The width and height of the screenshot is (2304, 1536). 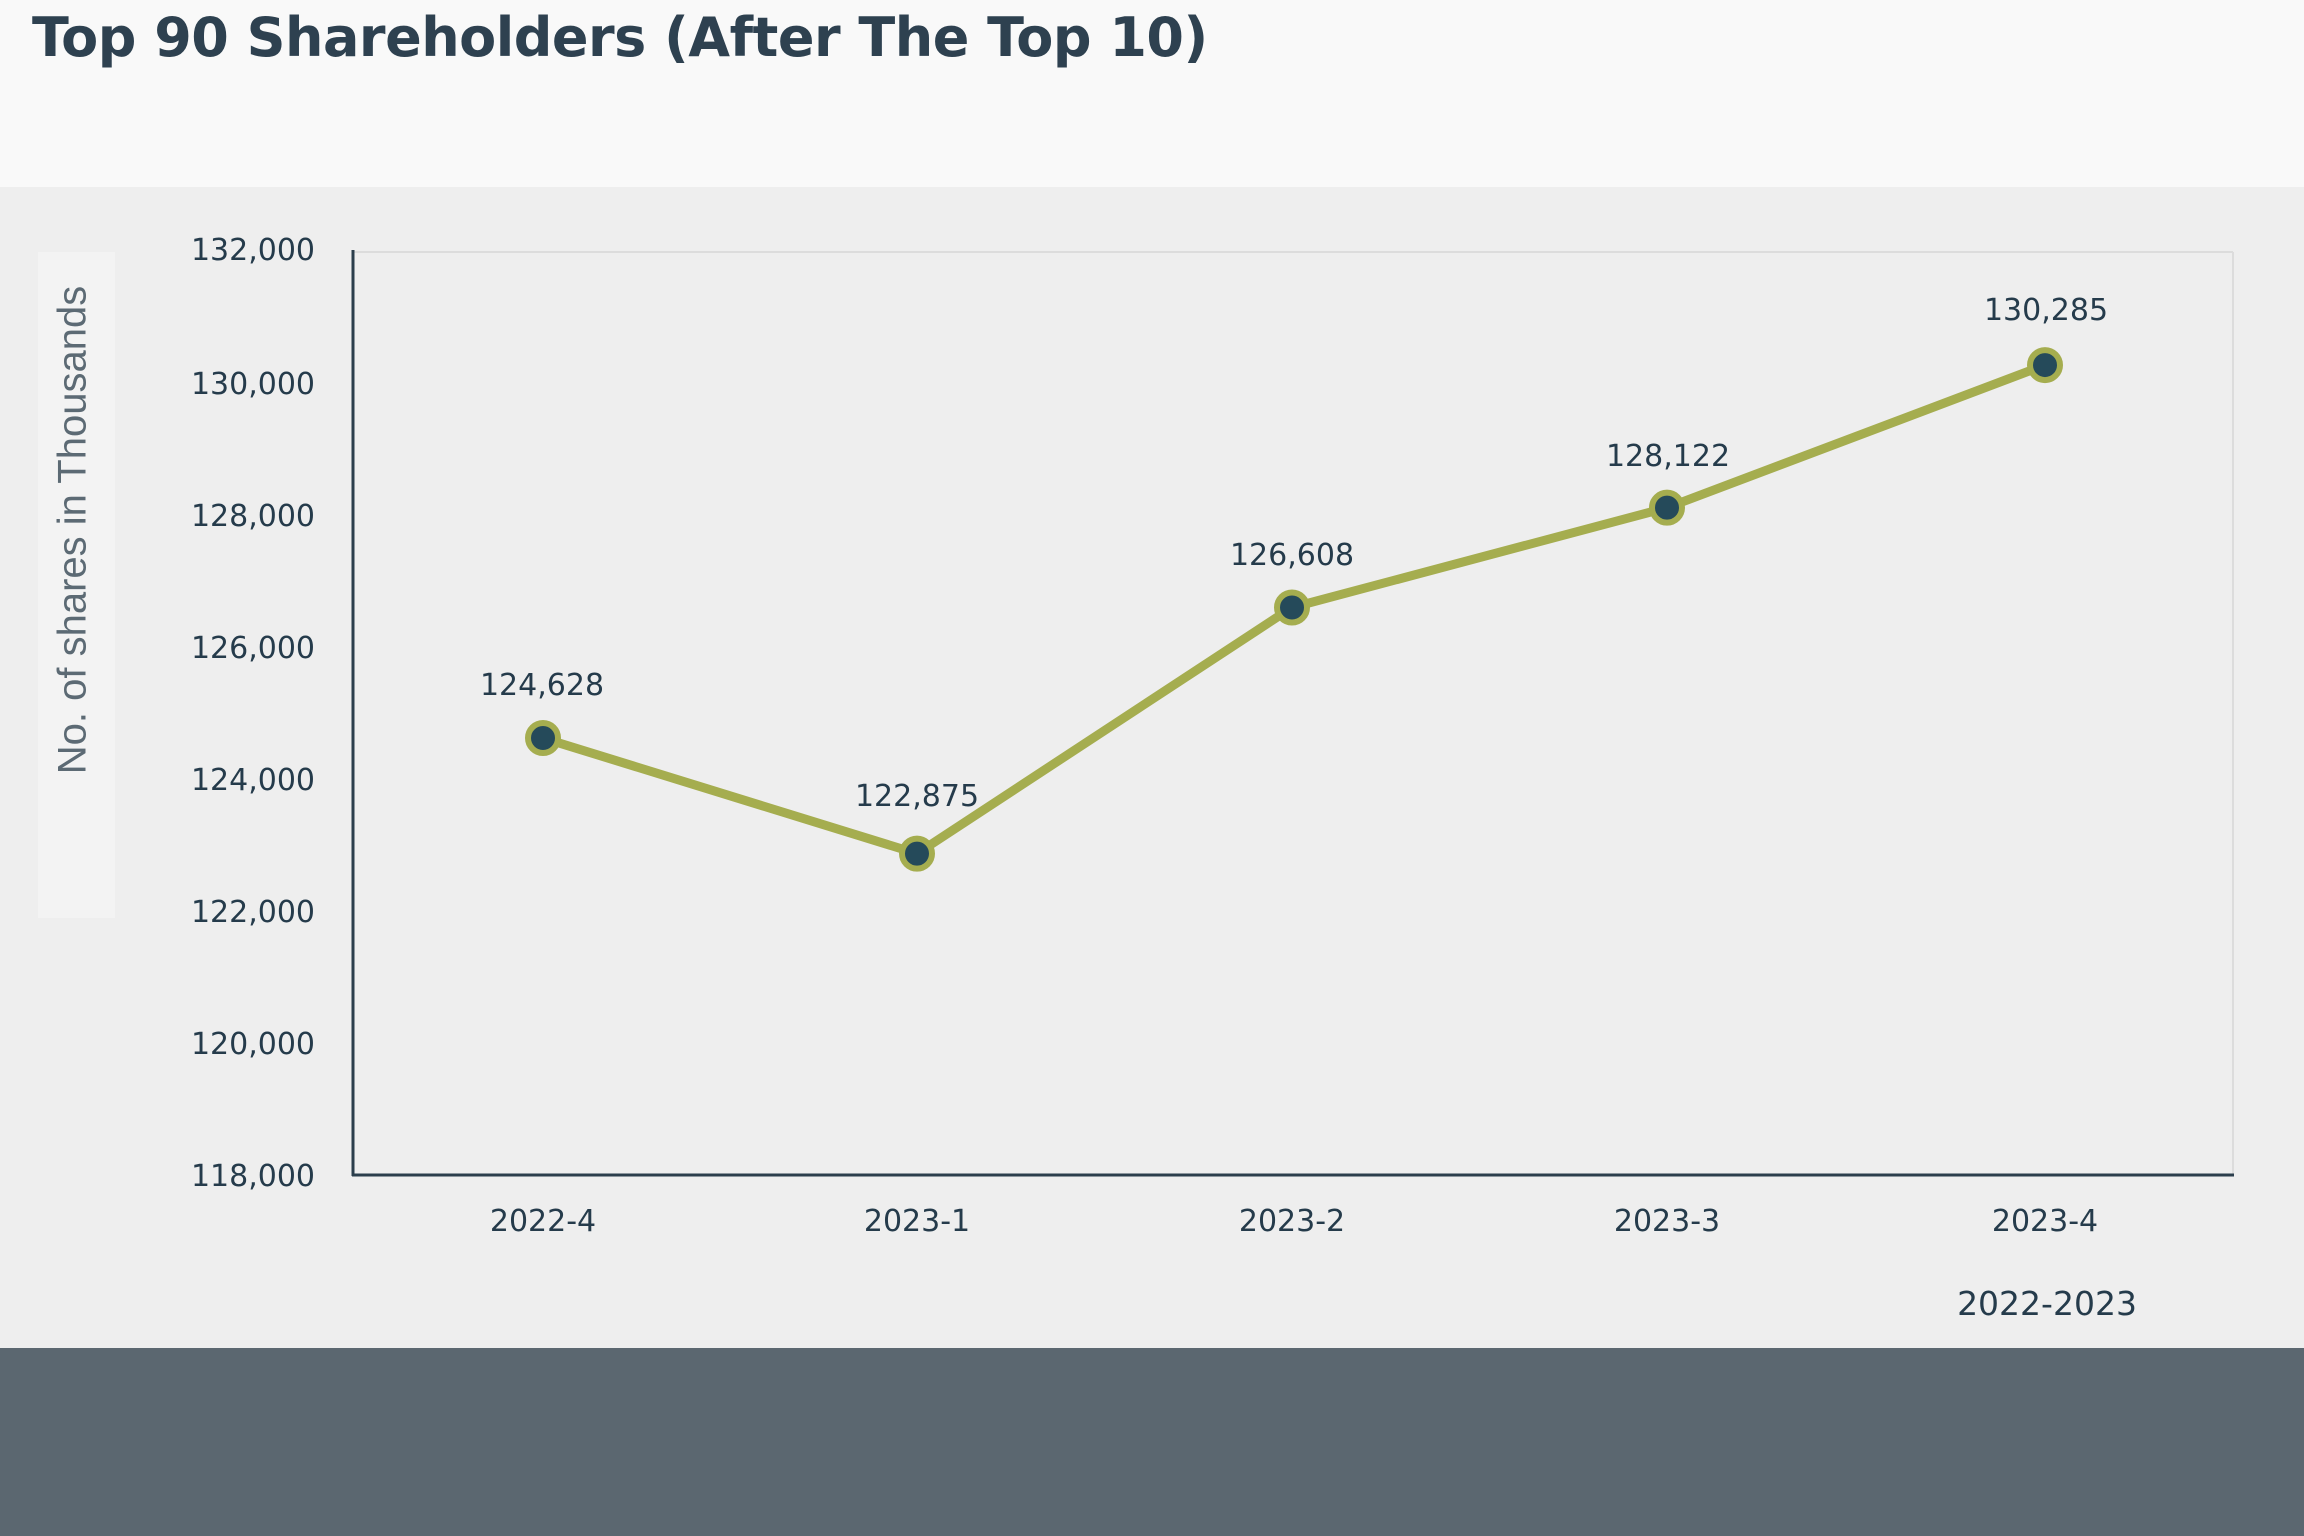 I want to click on x-tick-label: 2023-4, so click(x=2045, y=1221).